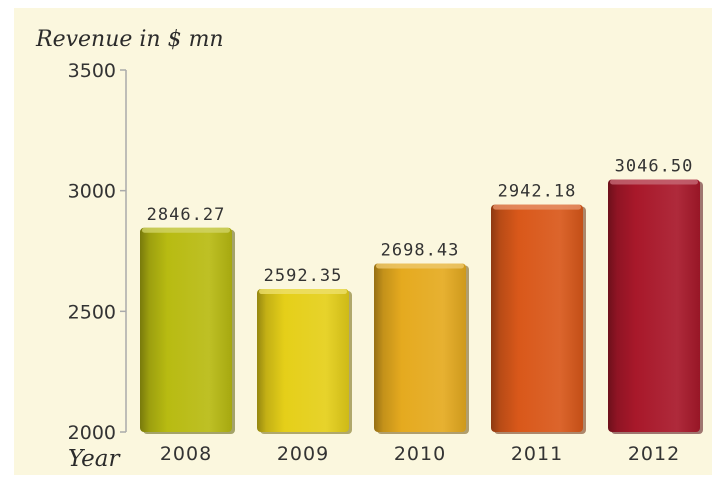 The width and height of the screenshot is (722, 483). I want to click on bar-2008, so click(187, 330).